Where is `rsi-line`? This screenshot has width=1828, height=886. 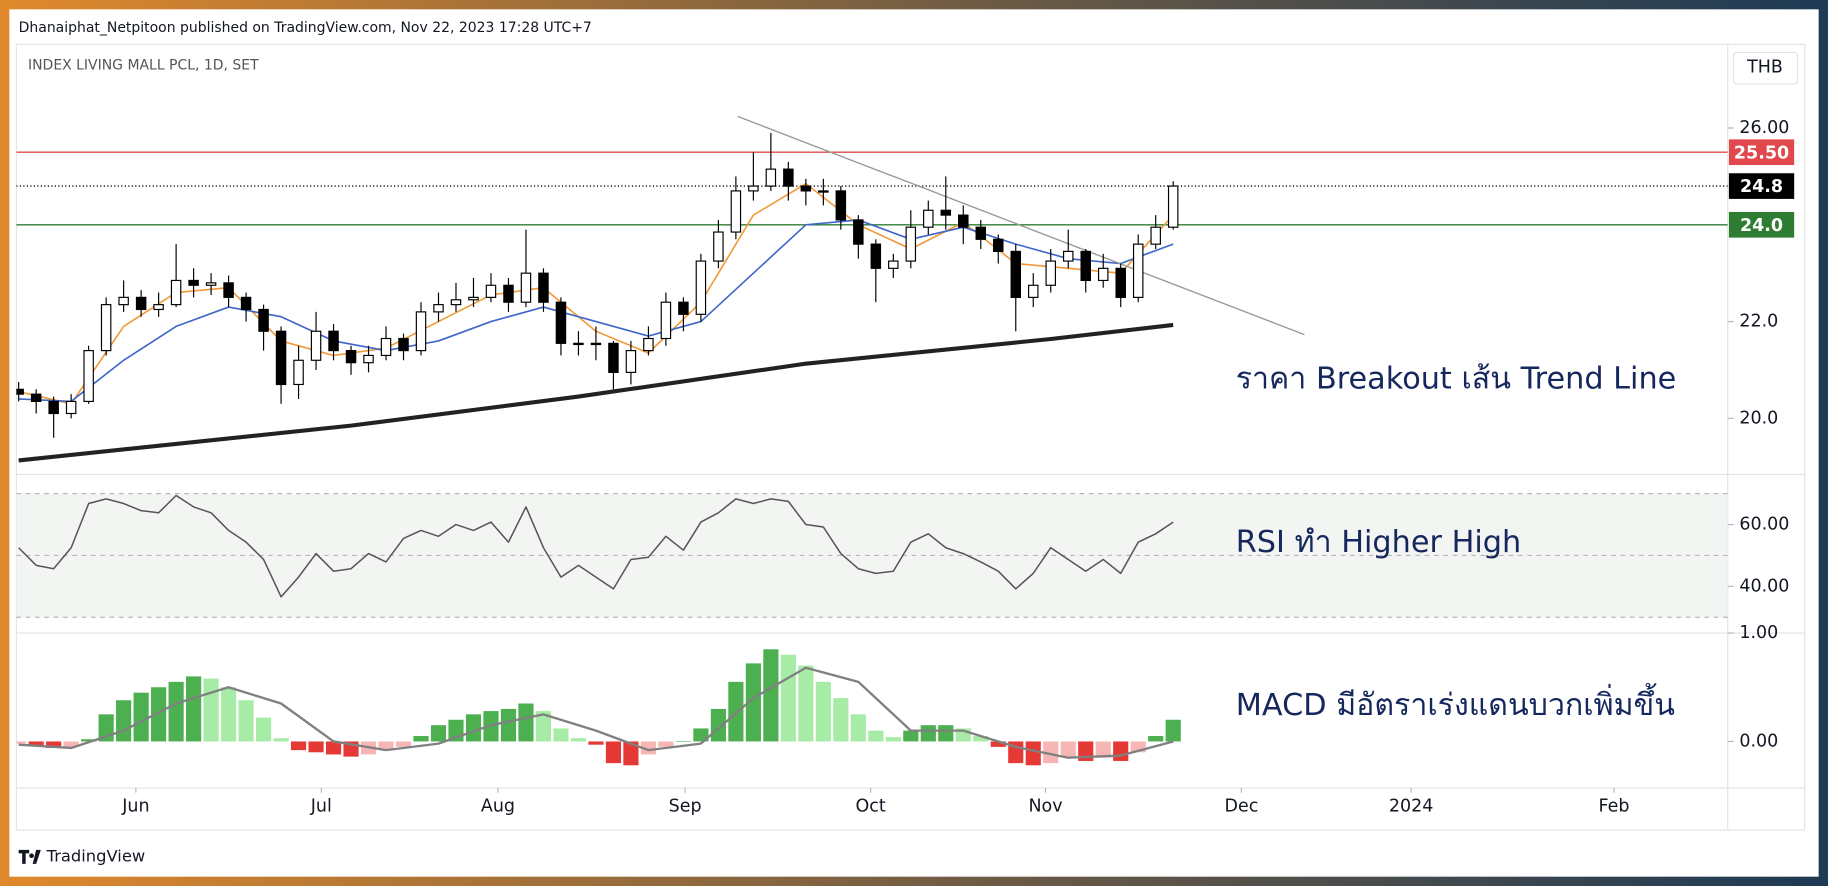 rsi-line is located at coordinates (596, 546).